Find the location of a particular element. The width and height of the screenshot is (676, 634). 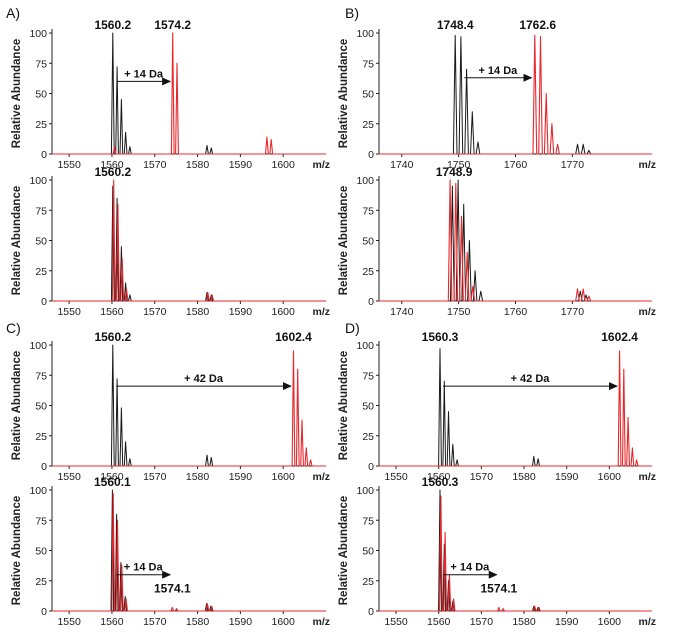

peak-label: 1762.6 is located at coordinates (537, 25).